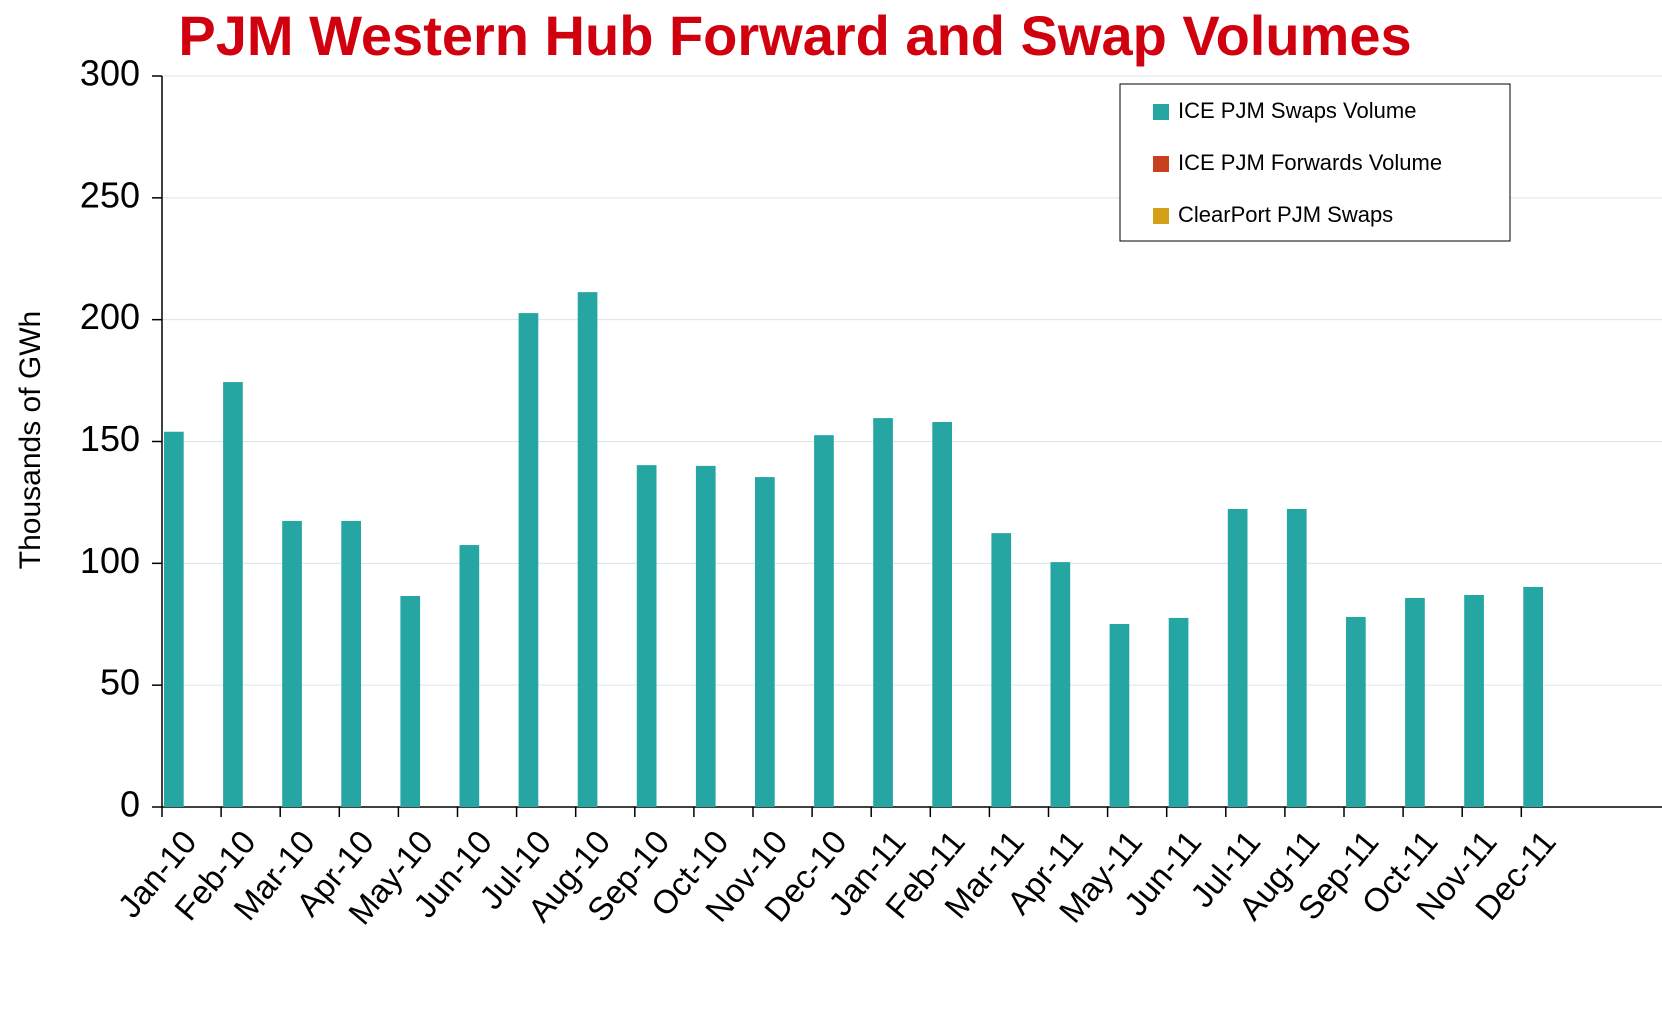 This screenshot has height=1021, width=1662. I want to click on legend-label: ICE PJM Forwards Volume, so click(1310, 162).